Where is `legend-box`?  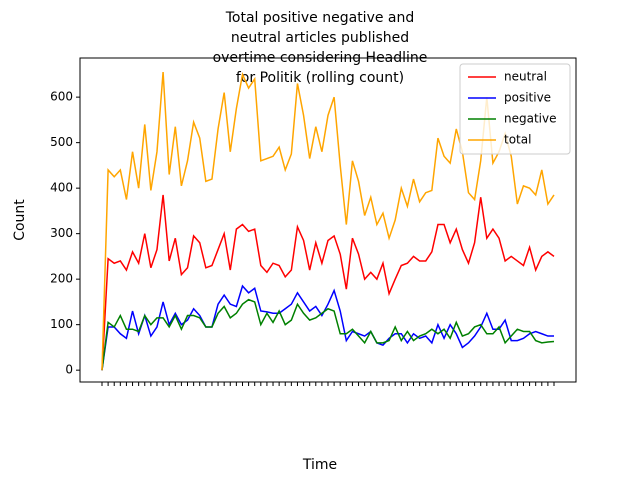 legend-box is located at coordinates (515, 109).